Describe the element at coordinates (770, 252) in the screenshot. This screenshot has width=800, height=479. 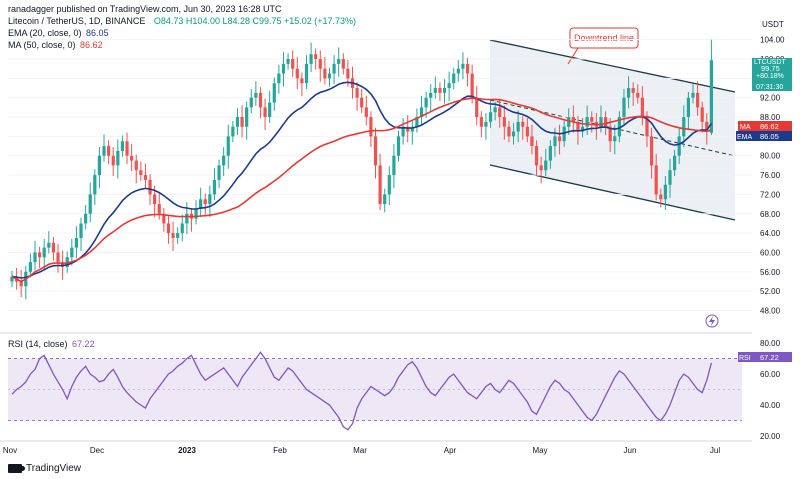
I see `price-tick-label: 60.00` at that location.